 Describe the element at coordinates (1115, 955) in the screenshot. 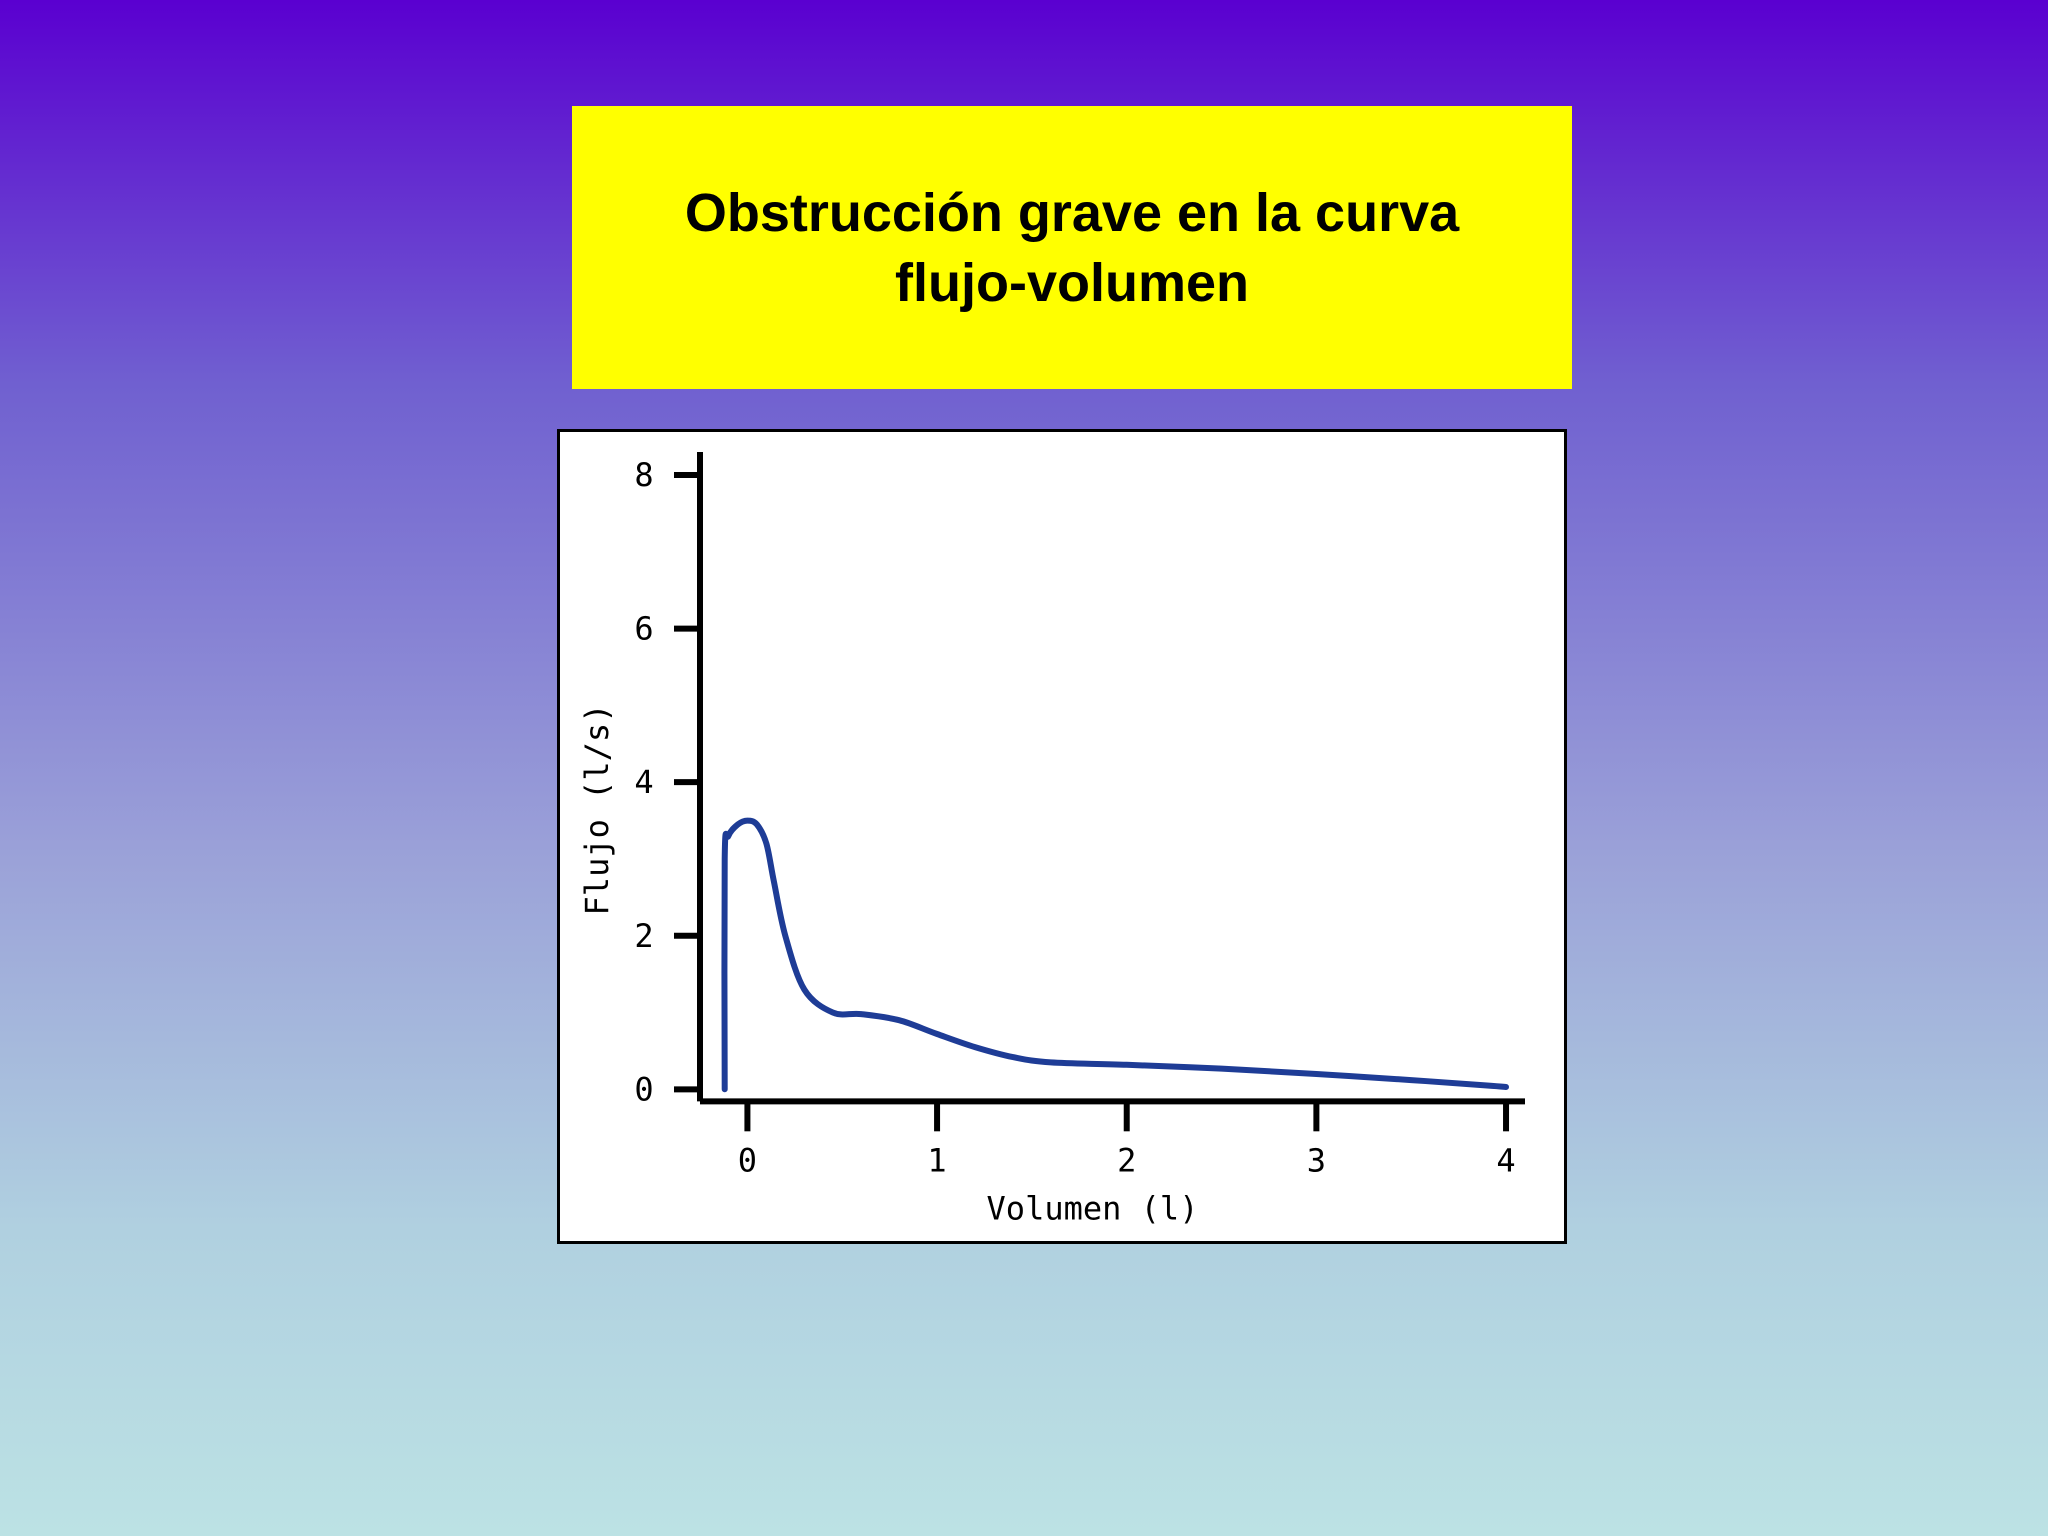

I see `flow-volume-curve` at that location.